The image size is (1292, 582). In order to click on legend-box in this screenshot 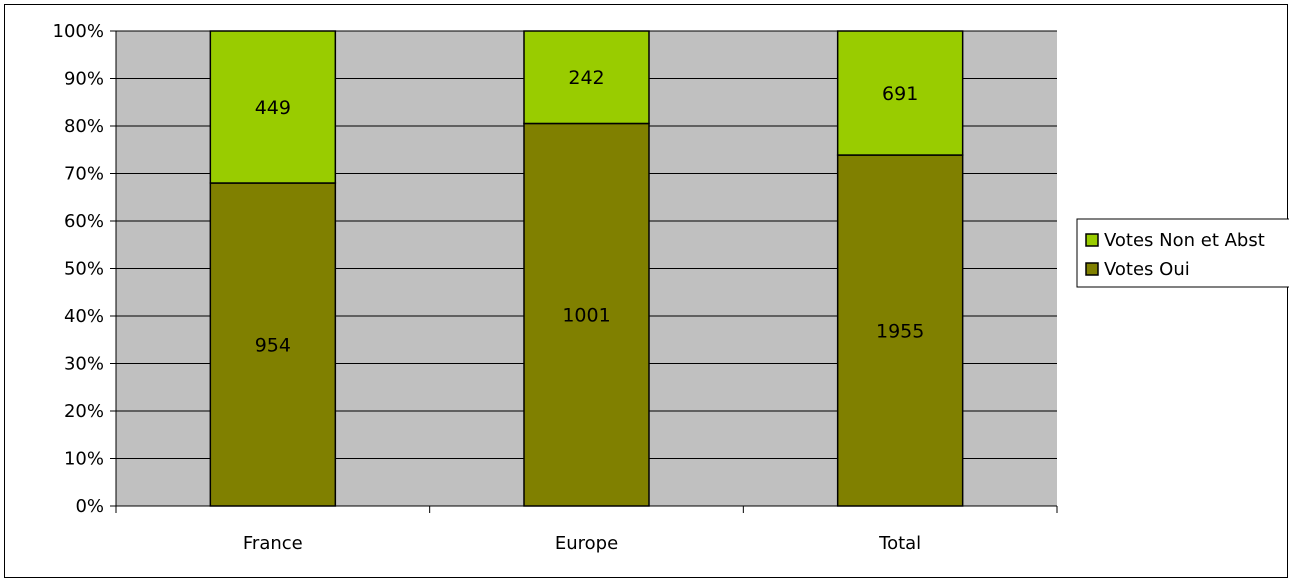, I will do `click(1182, 253)`.